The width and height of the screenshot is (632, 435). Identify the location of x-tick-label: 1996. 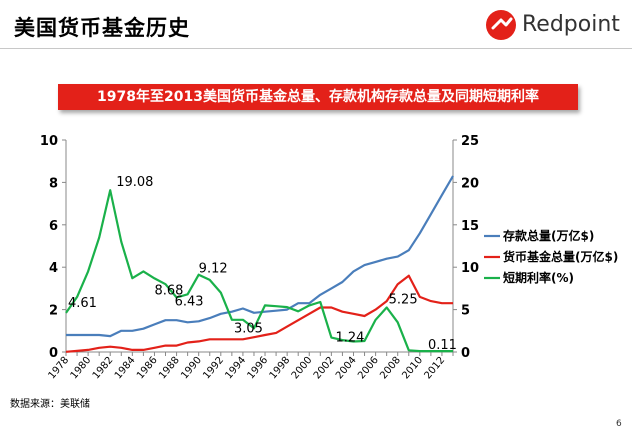
(258, 368).